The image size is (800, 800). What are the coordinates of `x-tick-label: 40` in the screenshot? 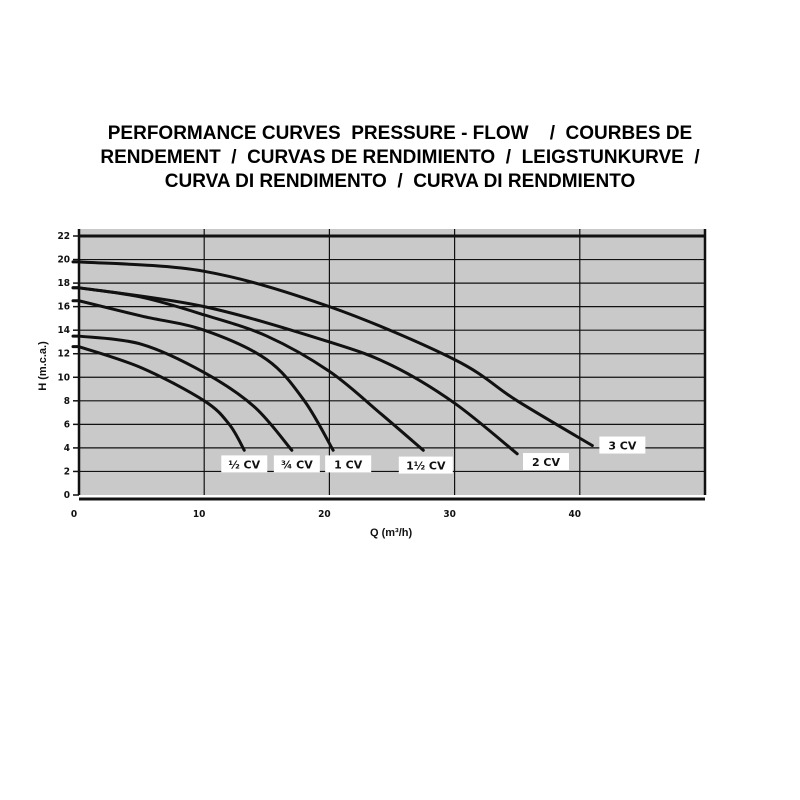 It's located at (575, 514).